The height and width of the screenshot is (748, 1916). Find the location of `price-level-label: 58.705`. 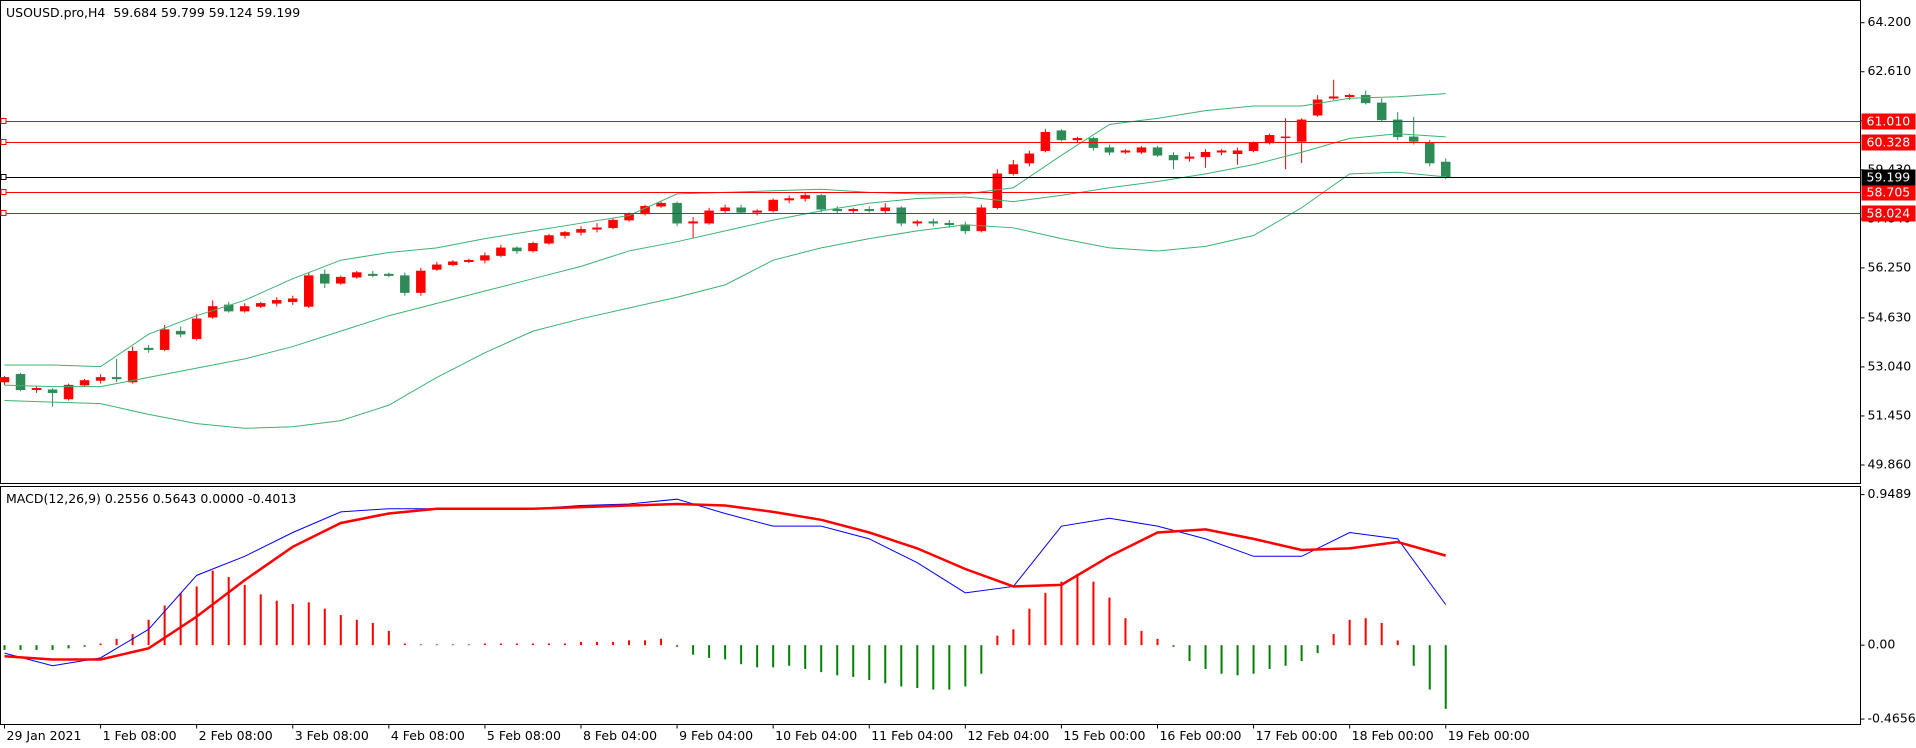

price-level-label: 58.705 is located at coordinates (1889, 192).